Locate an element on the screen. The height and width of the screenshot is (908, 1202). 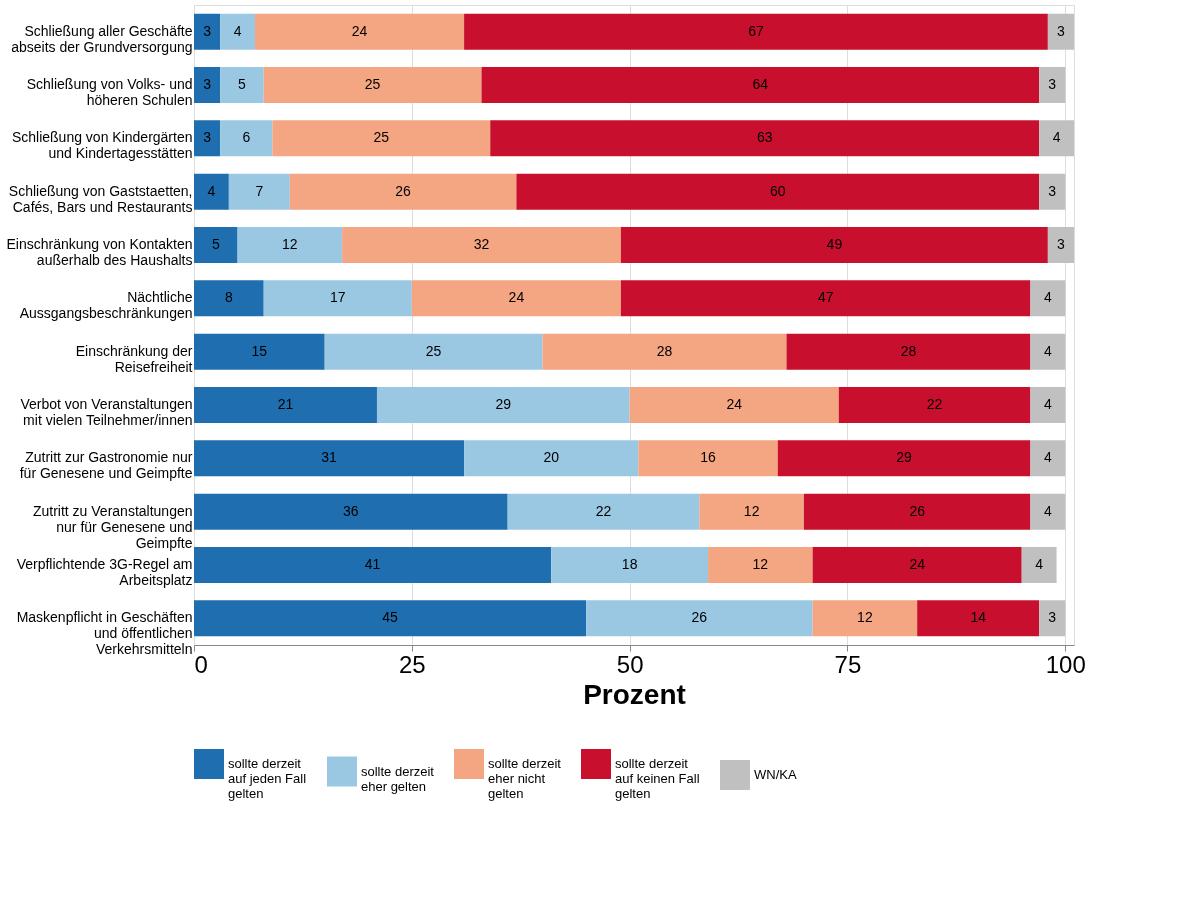
y-tick-label: Schließung von Volks- und höheren Schulen is located at coordinates (109, 92).